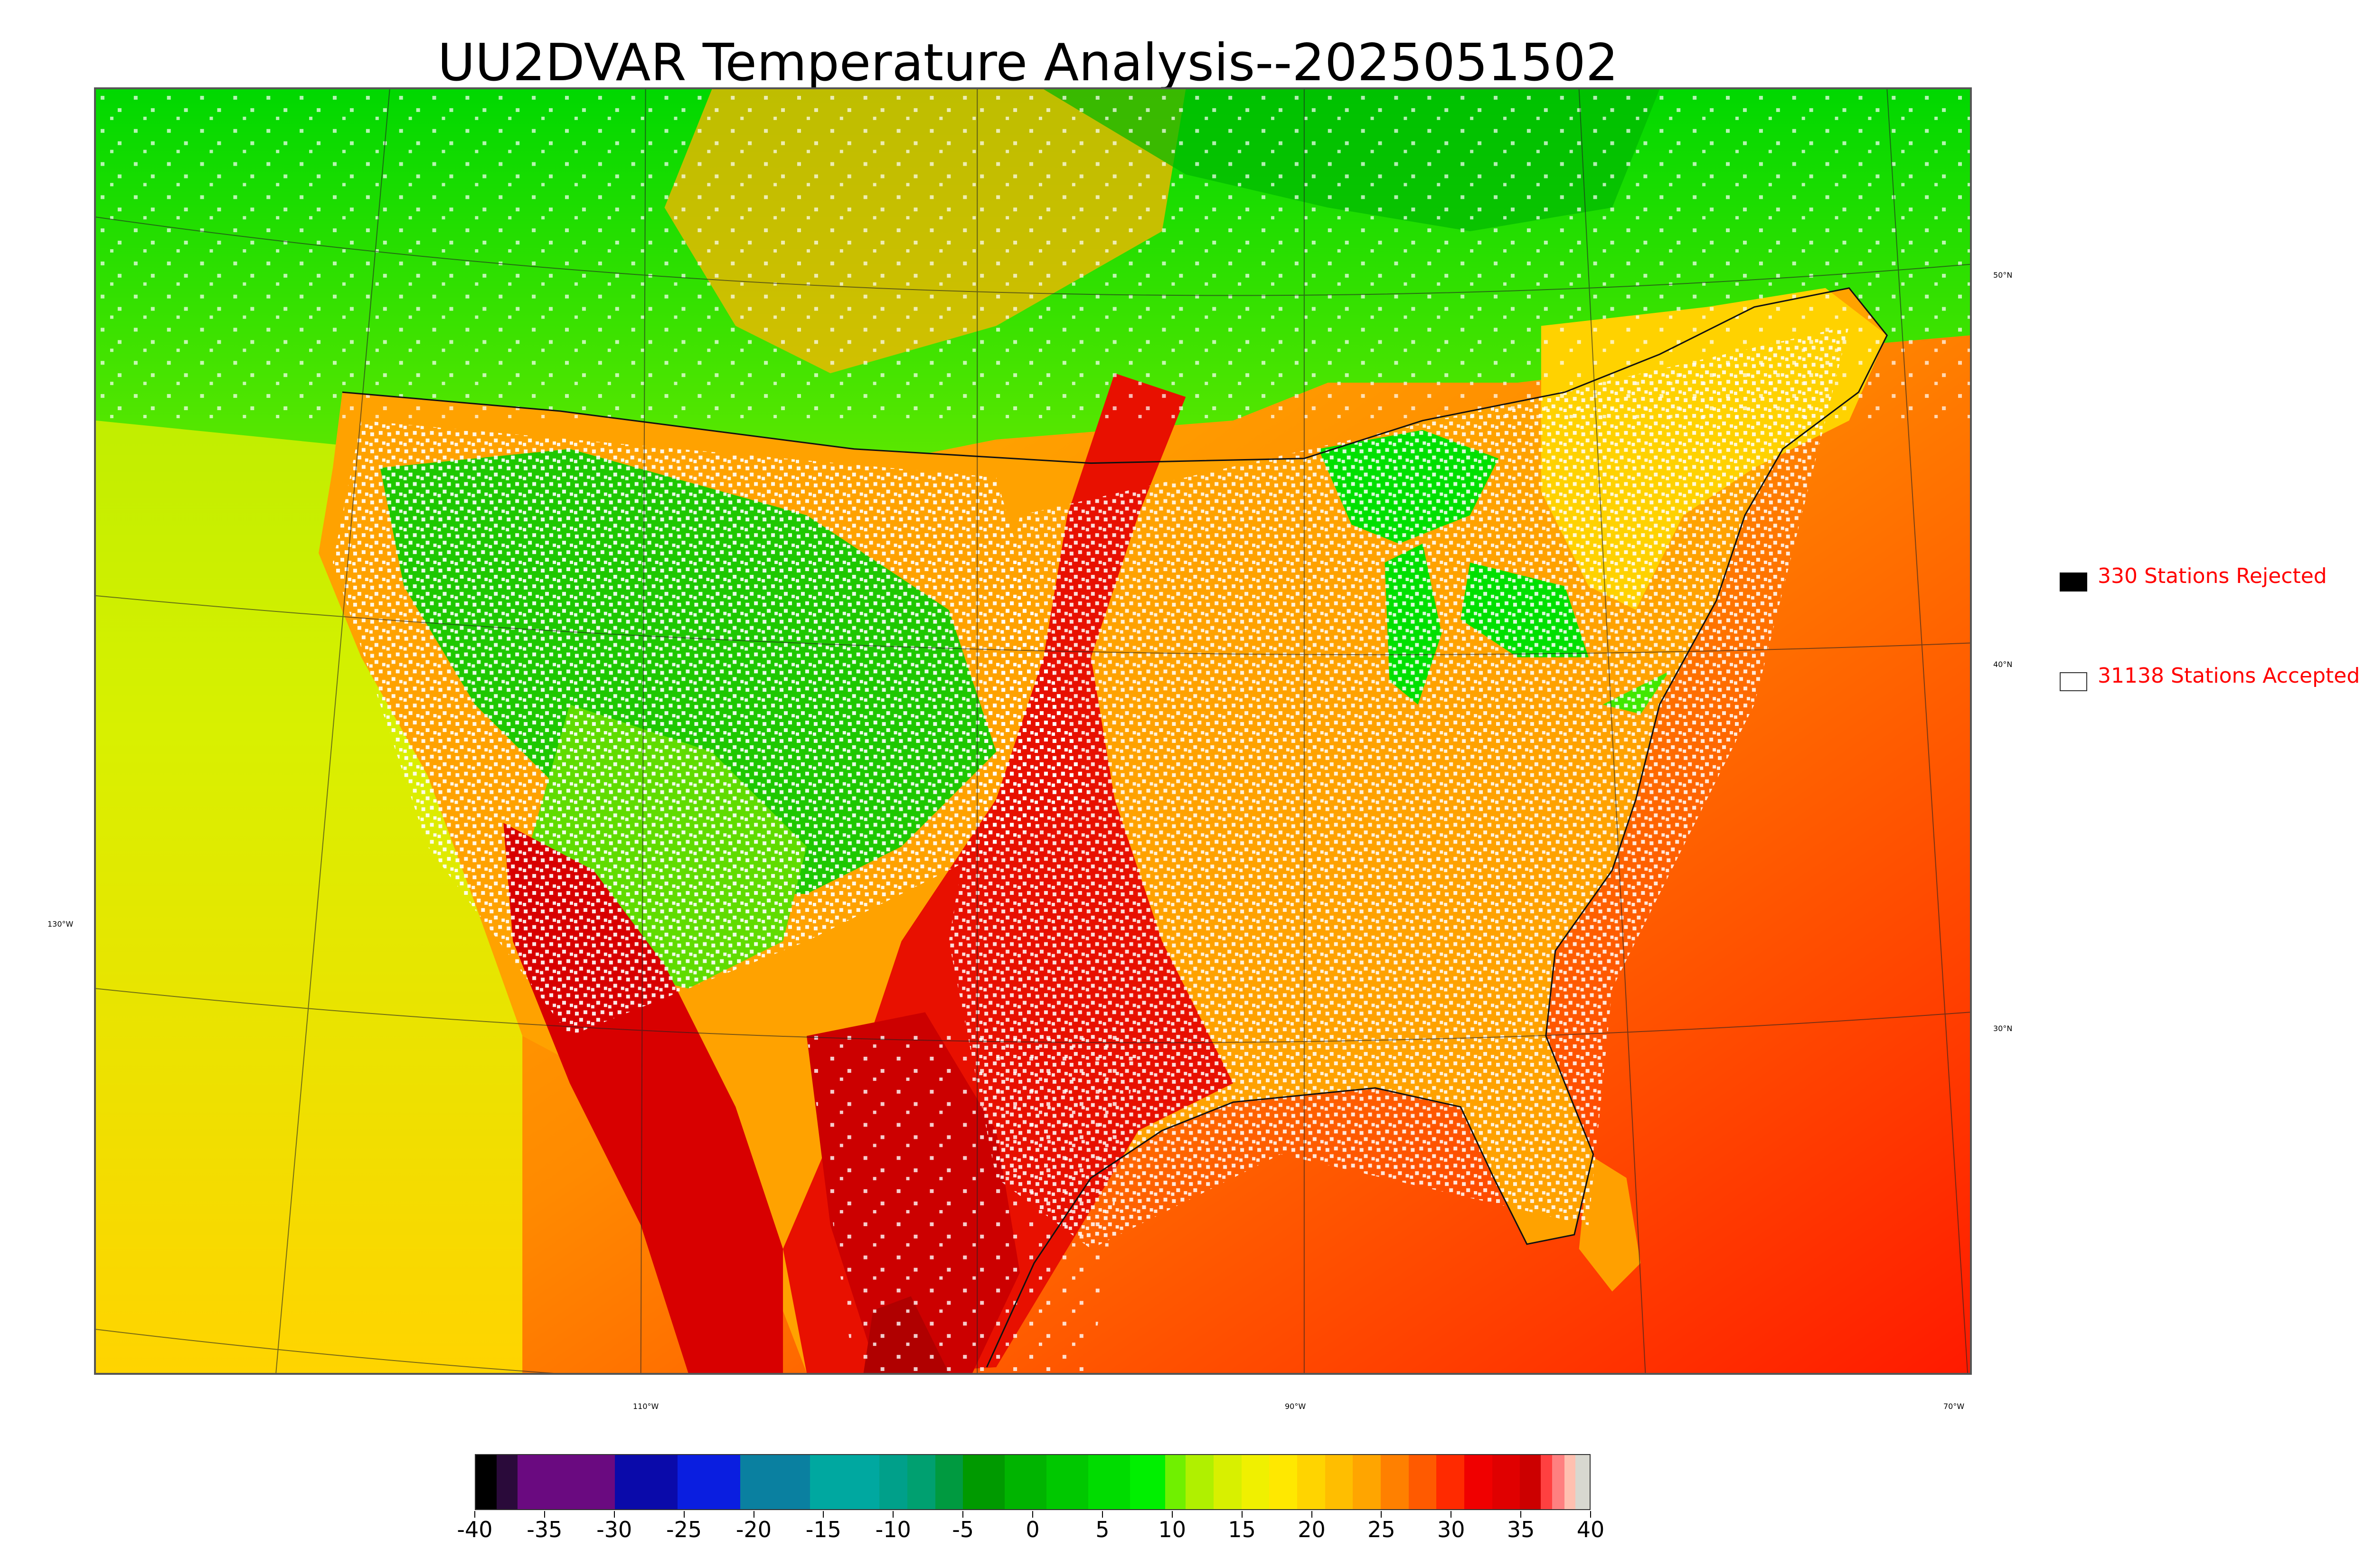  Describe the element at coordinates (1242, 1530) in the screenshot. I see `colorbar-tick-label: 15` at that location.